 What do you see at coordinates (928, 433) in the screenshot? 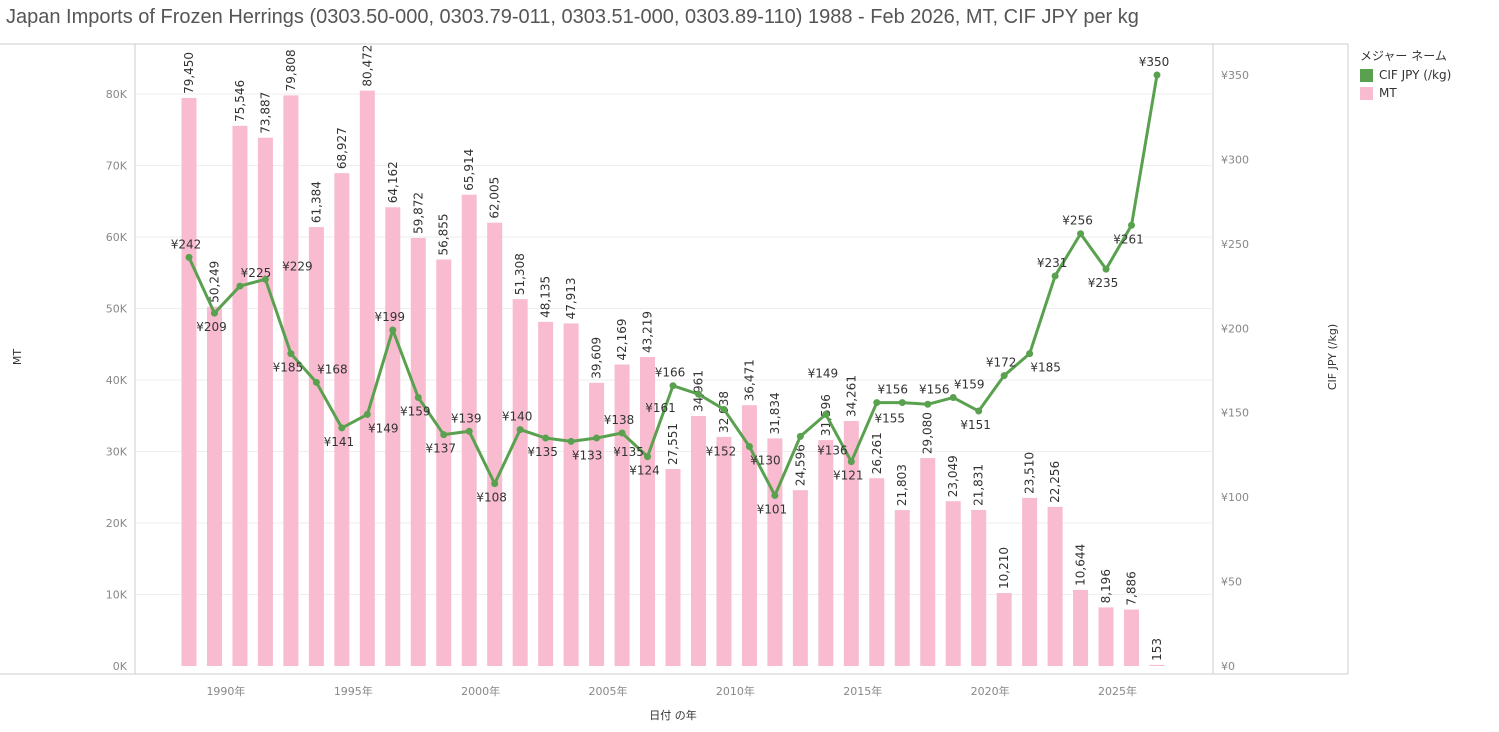
I see `bar-value-label: 29,080` at bounding box center [928, 433].